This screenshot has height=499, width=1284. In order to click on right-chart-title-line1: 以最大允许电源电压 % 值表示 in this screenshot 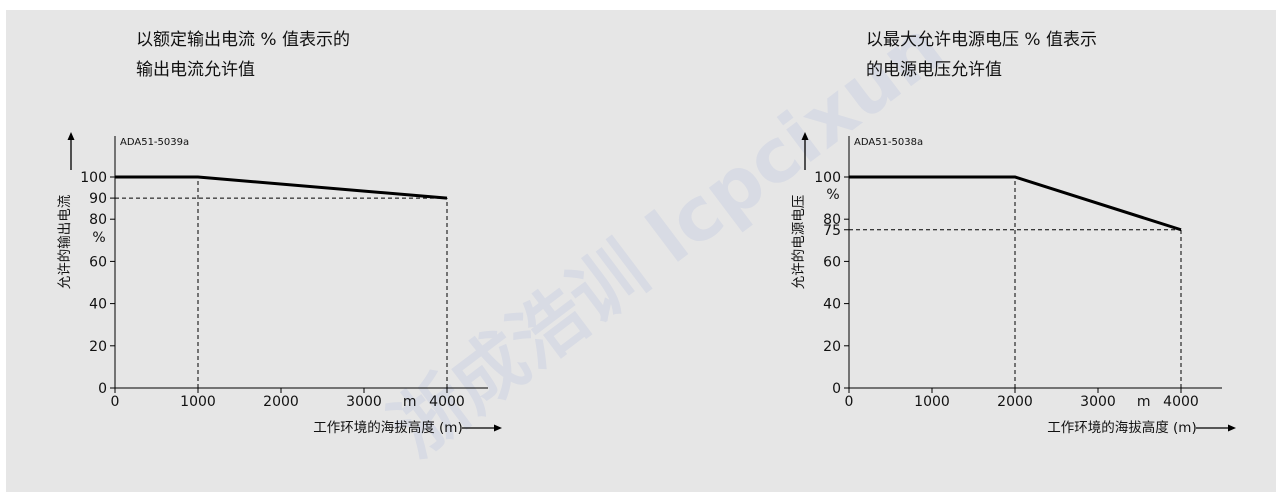, I will do `click(981, 40)`.